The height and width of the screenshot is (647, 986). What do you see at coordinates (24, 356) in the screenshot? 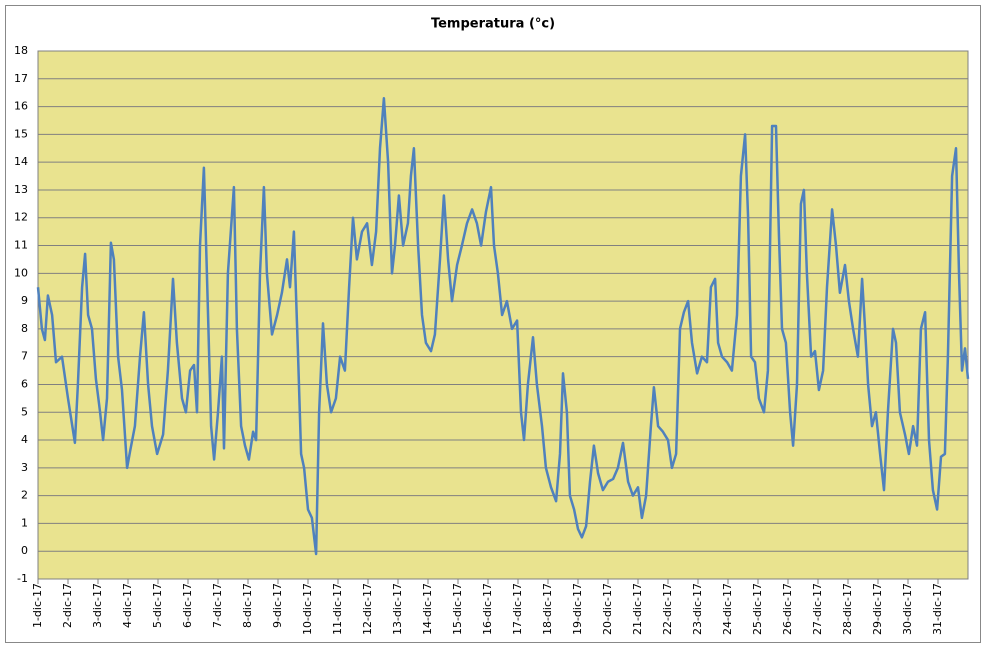
I see `y-tick-label: 7` at bounding box center [24, 356].